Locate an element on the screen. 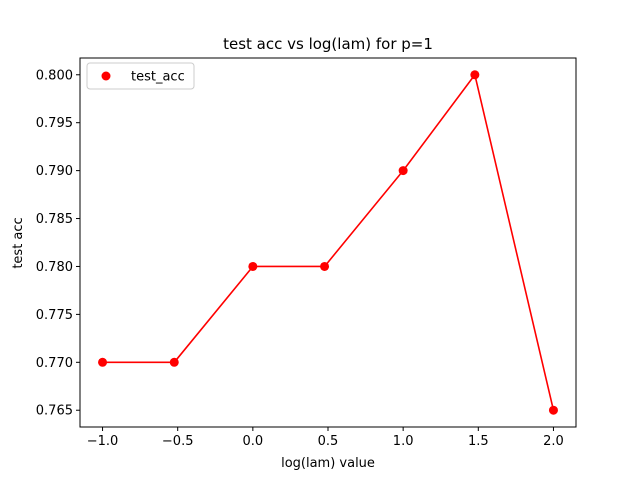 The width and height of the screenshot is (640, 484). legend-label: test_acc is located at coordinates (158, 77).